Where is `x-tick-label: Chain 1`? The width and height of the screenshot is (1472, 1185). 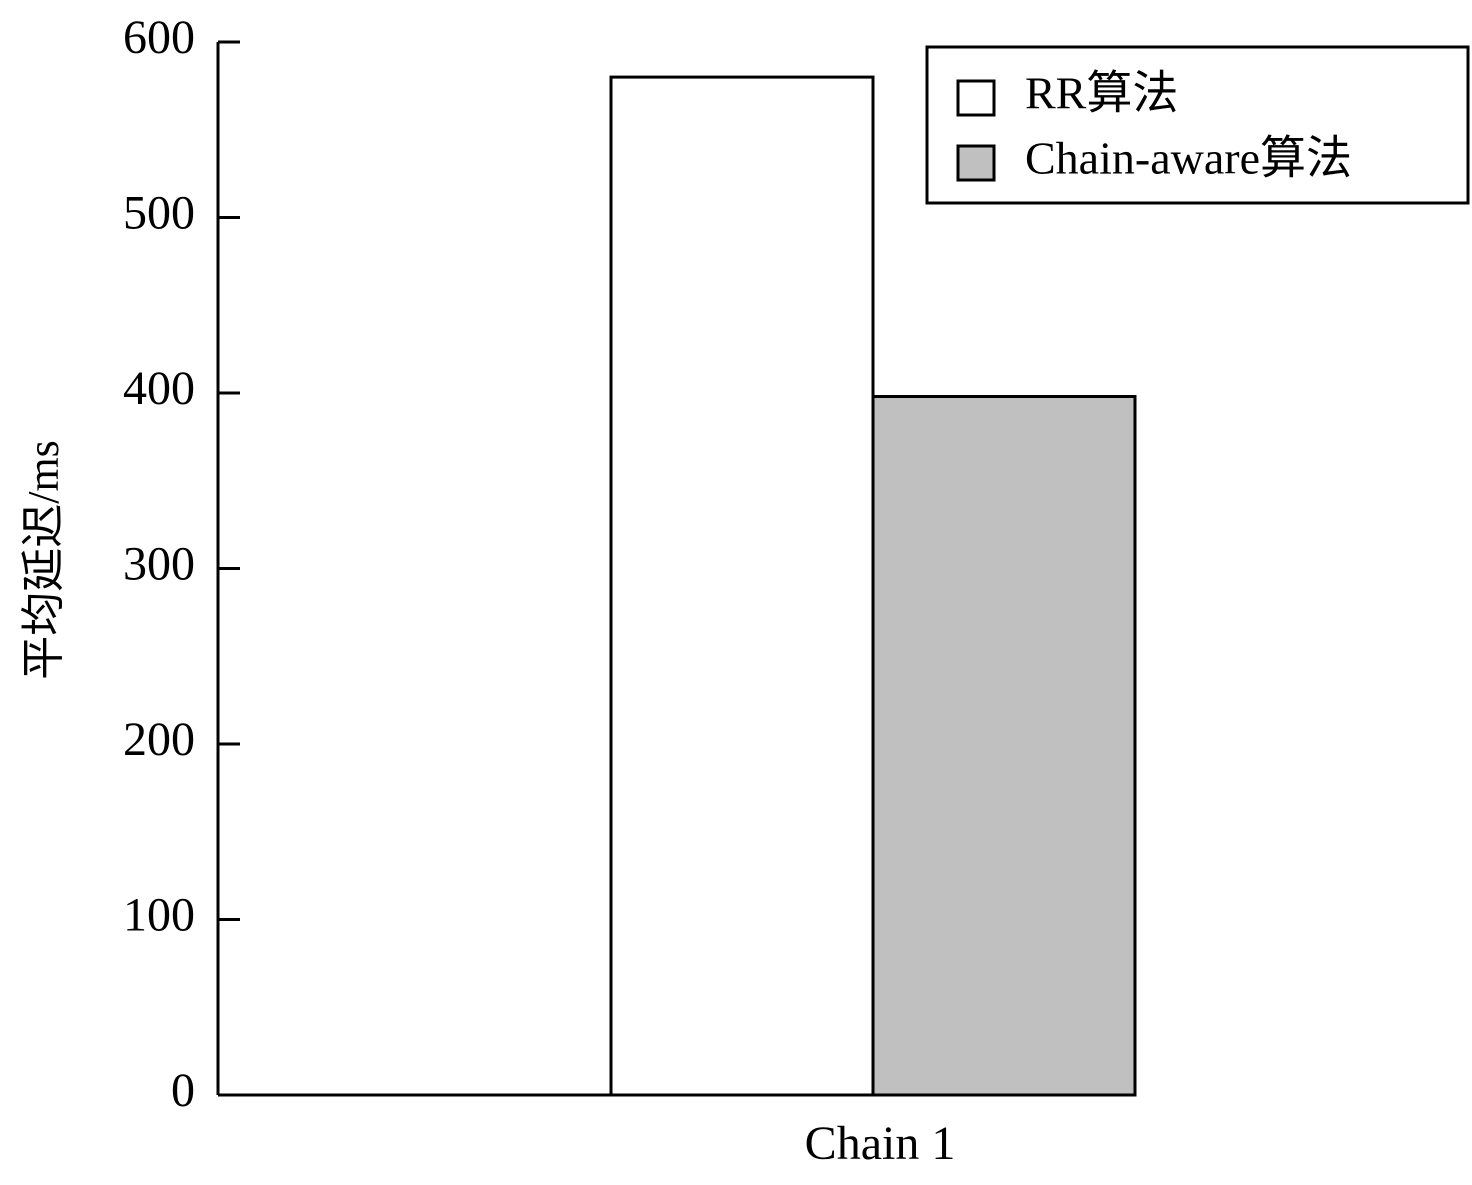
x-tick-label: Chain 1 is located at coordinates (880, 1143).